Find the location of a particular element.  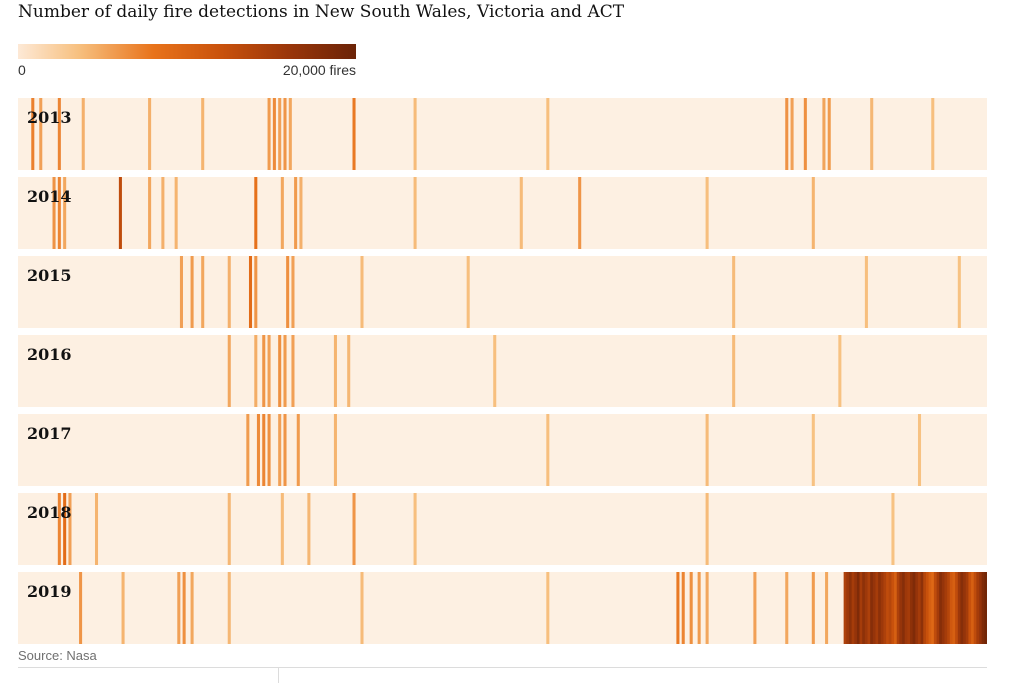

footer-divider is located at coordinates (502, 667).